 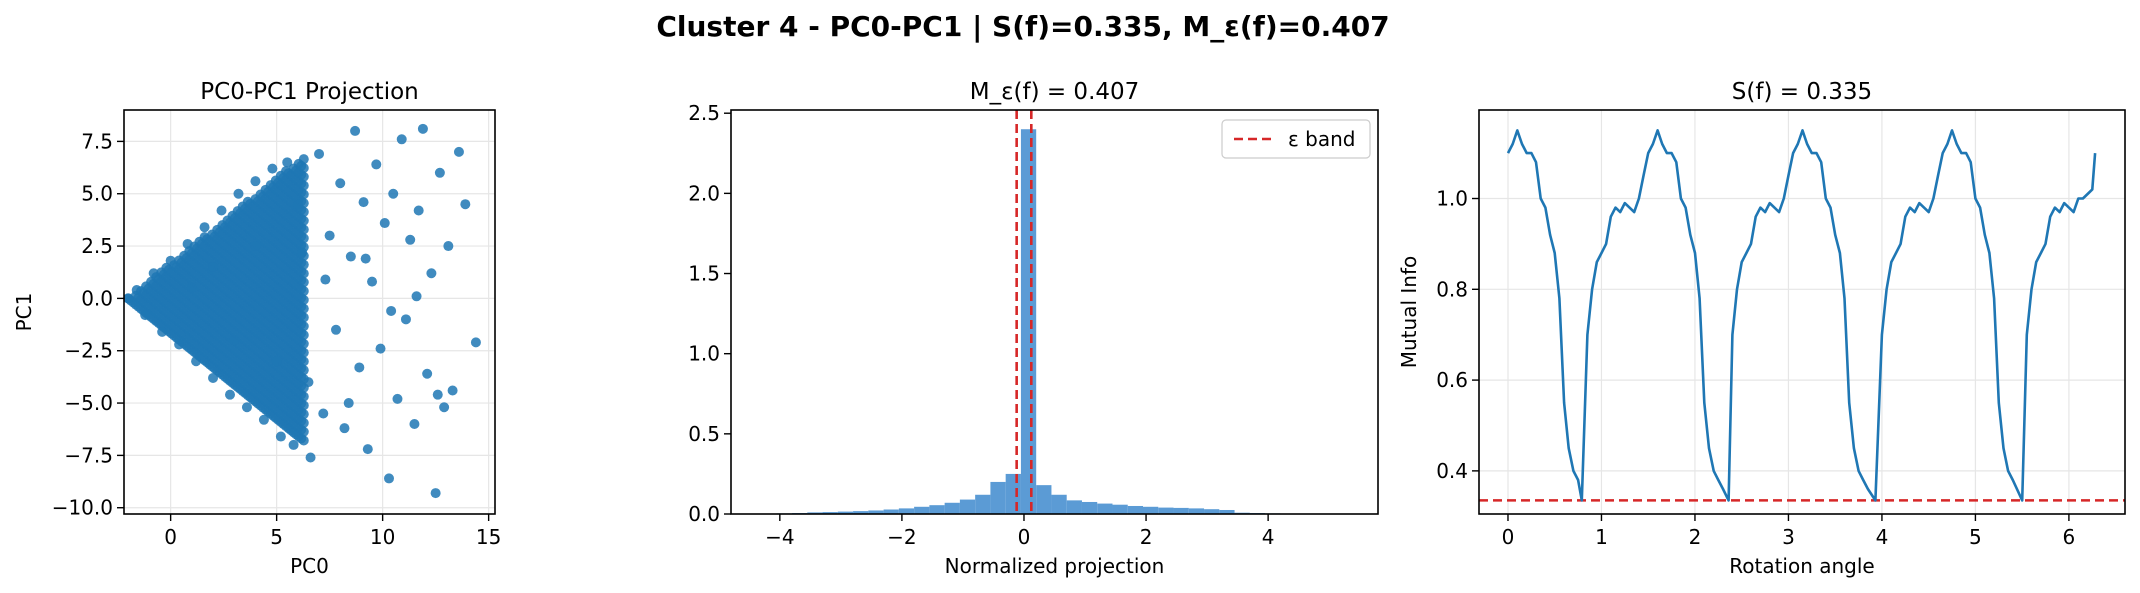 I want to click on scatter-points, so click(x=302, y=311).